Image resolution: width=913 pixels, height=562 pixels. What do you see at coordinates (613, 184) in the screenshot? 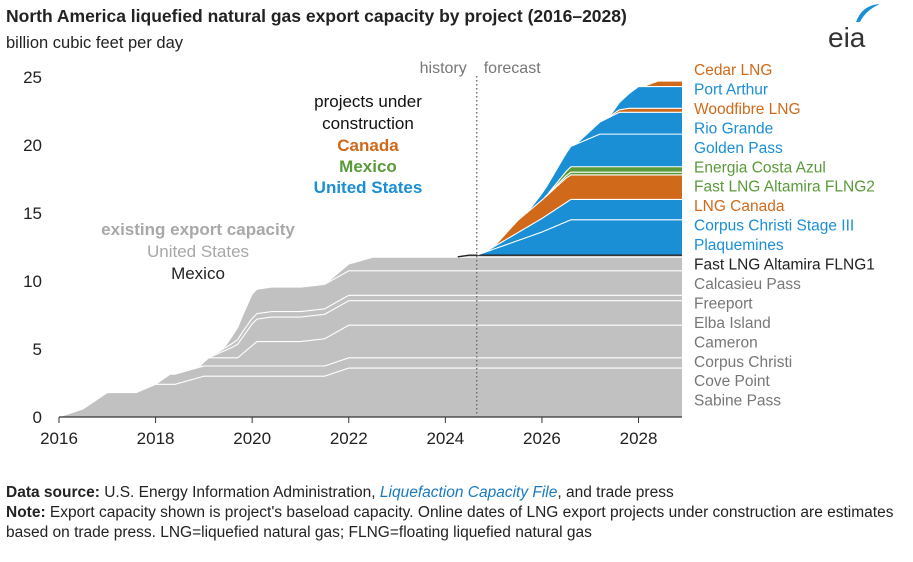
I see `separator-fast-lng-altamira-flng2` at bounding box center [613, 184].